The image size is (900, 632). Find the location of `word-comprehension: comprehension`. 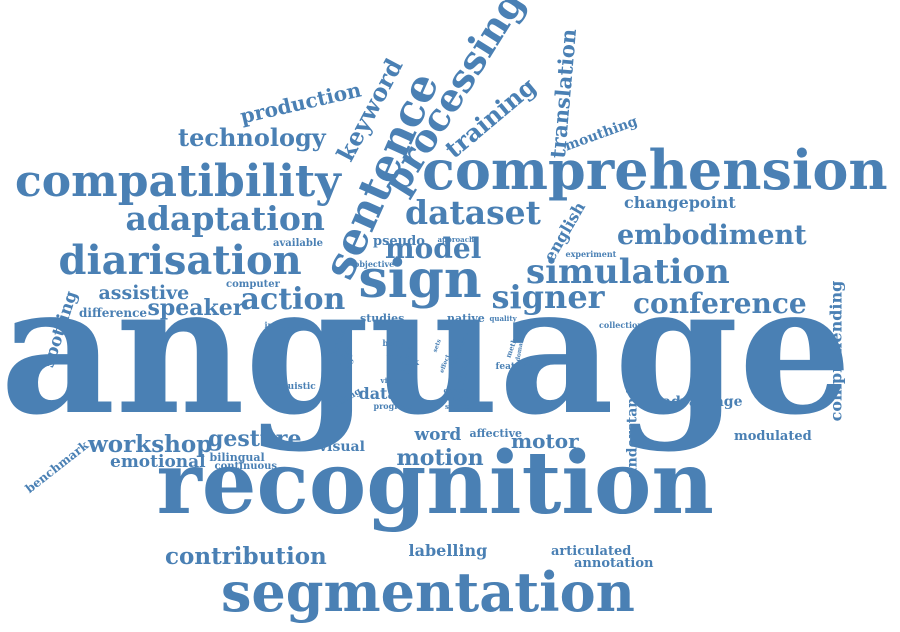

word-comprehension: comprehension is located at coordinates (655, 170).